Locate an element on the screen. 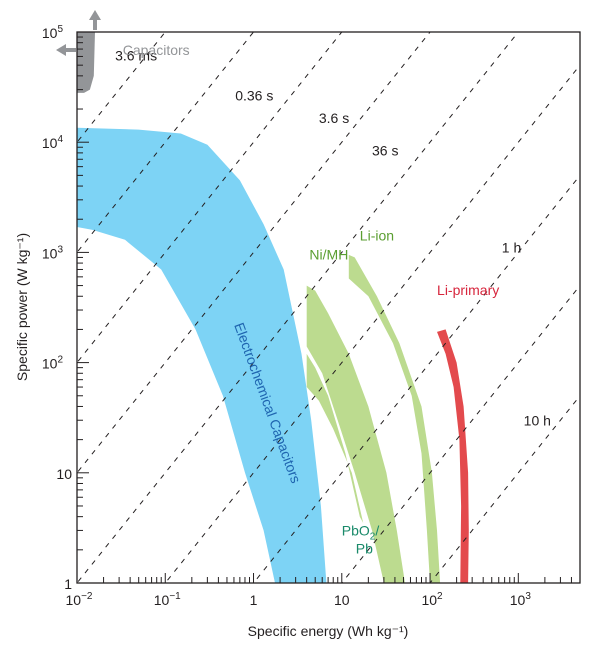 The width and height of the screenshot is (610, 656). series-region-li-ion is located at coordinates (394, 418).